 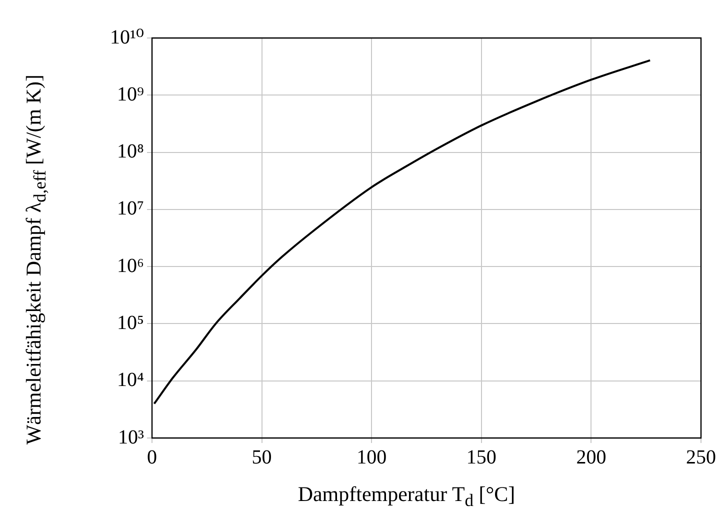 I want to click on y-tick-label: 10⁴, so click(x=130, y=380).